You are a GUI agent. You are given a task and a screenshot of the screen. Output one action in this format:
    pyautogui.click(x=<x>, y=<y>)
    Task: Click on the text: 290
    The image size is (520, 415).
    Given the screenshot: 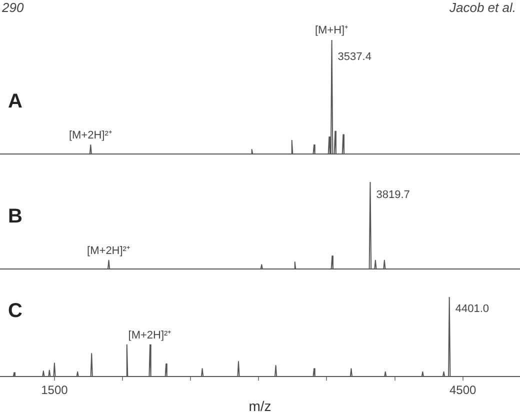 What is the action you would take?
    pyautogui.click(x=12, y=8)
    